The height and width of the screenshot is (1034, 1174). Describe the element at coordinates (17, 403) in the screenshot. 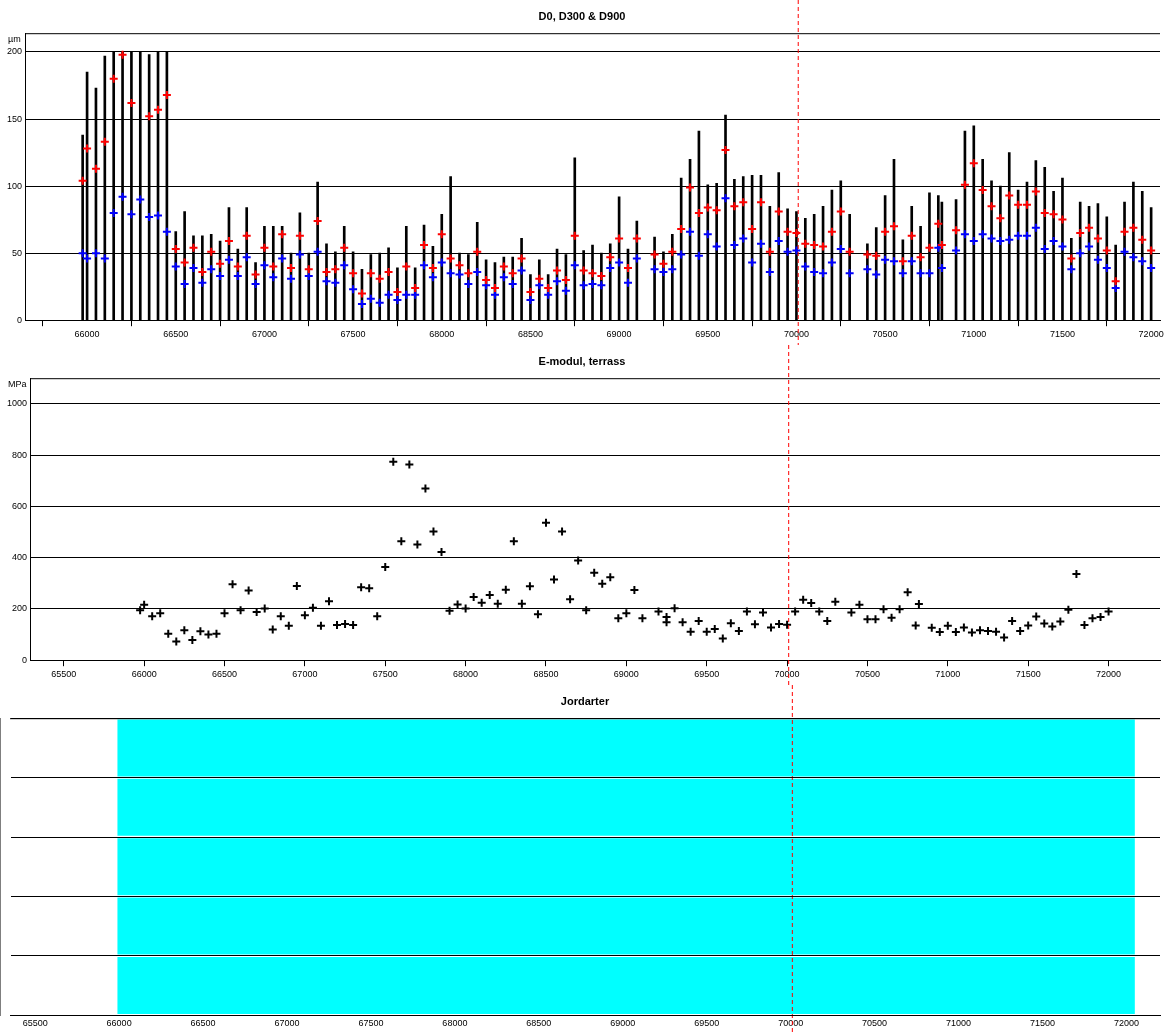

I see `y-tick-label: 1000` at that location.